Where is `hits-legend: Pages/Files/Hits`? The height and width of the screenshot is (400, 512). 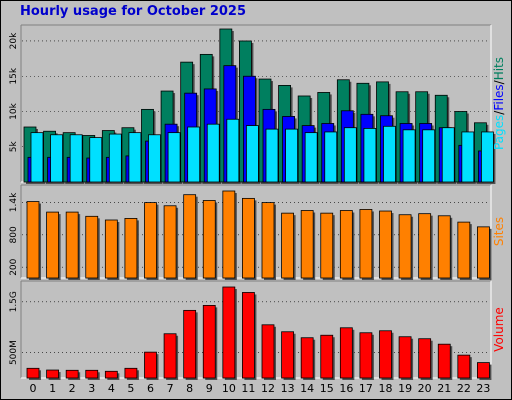
hits-legend: Pages/Files/Hits is located at coordinates (499, 103).